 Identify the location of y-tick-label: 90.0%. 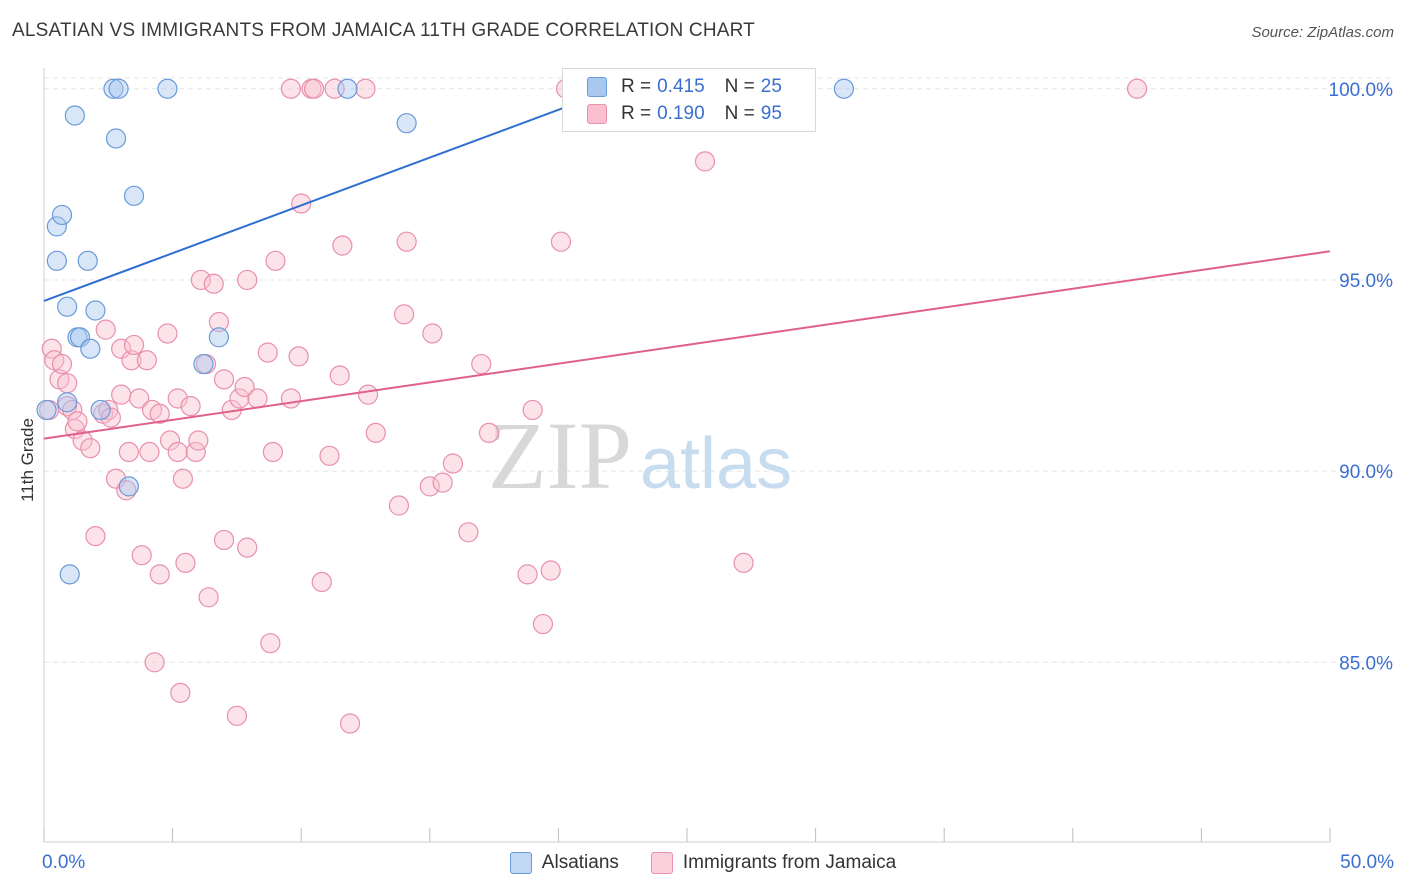
(1366, 472).